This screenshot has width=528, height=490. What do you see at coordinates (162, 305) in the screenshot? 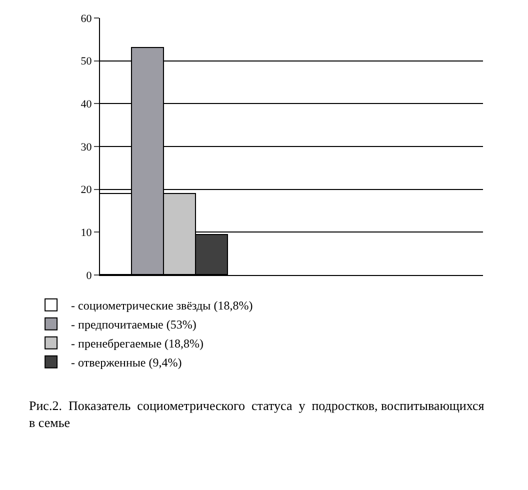
I see `legend-label: - социометрические звёзды (18,8%)` at bounding box center [162, 305].